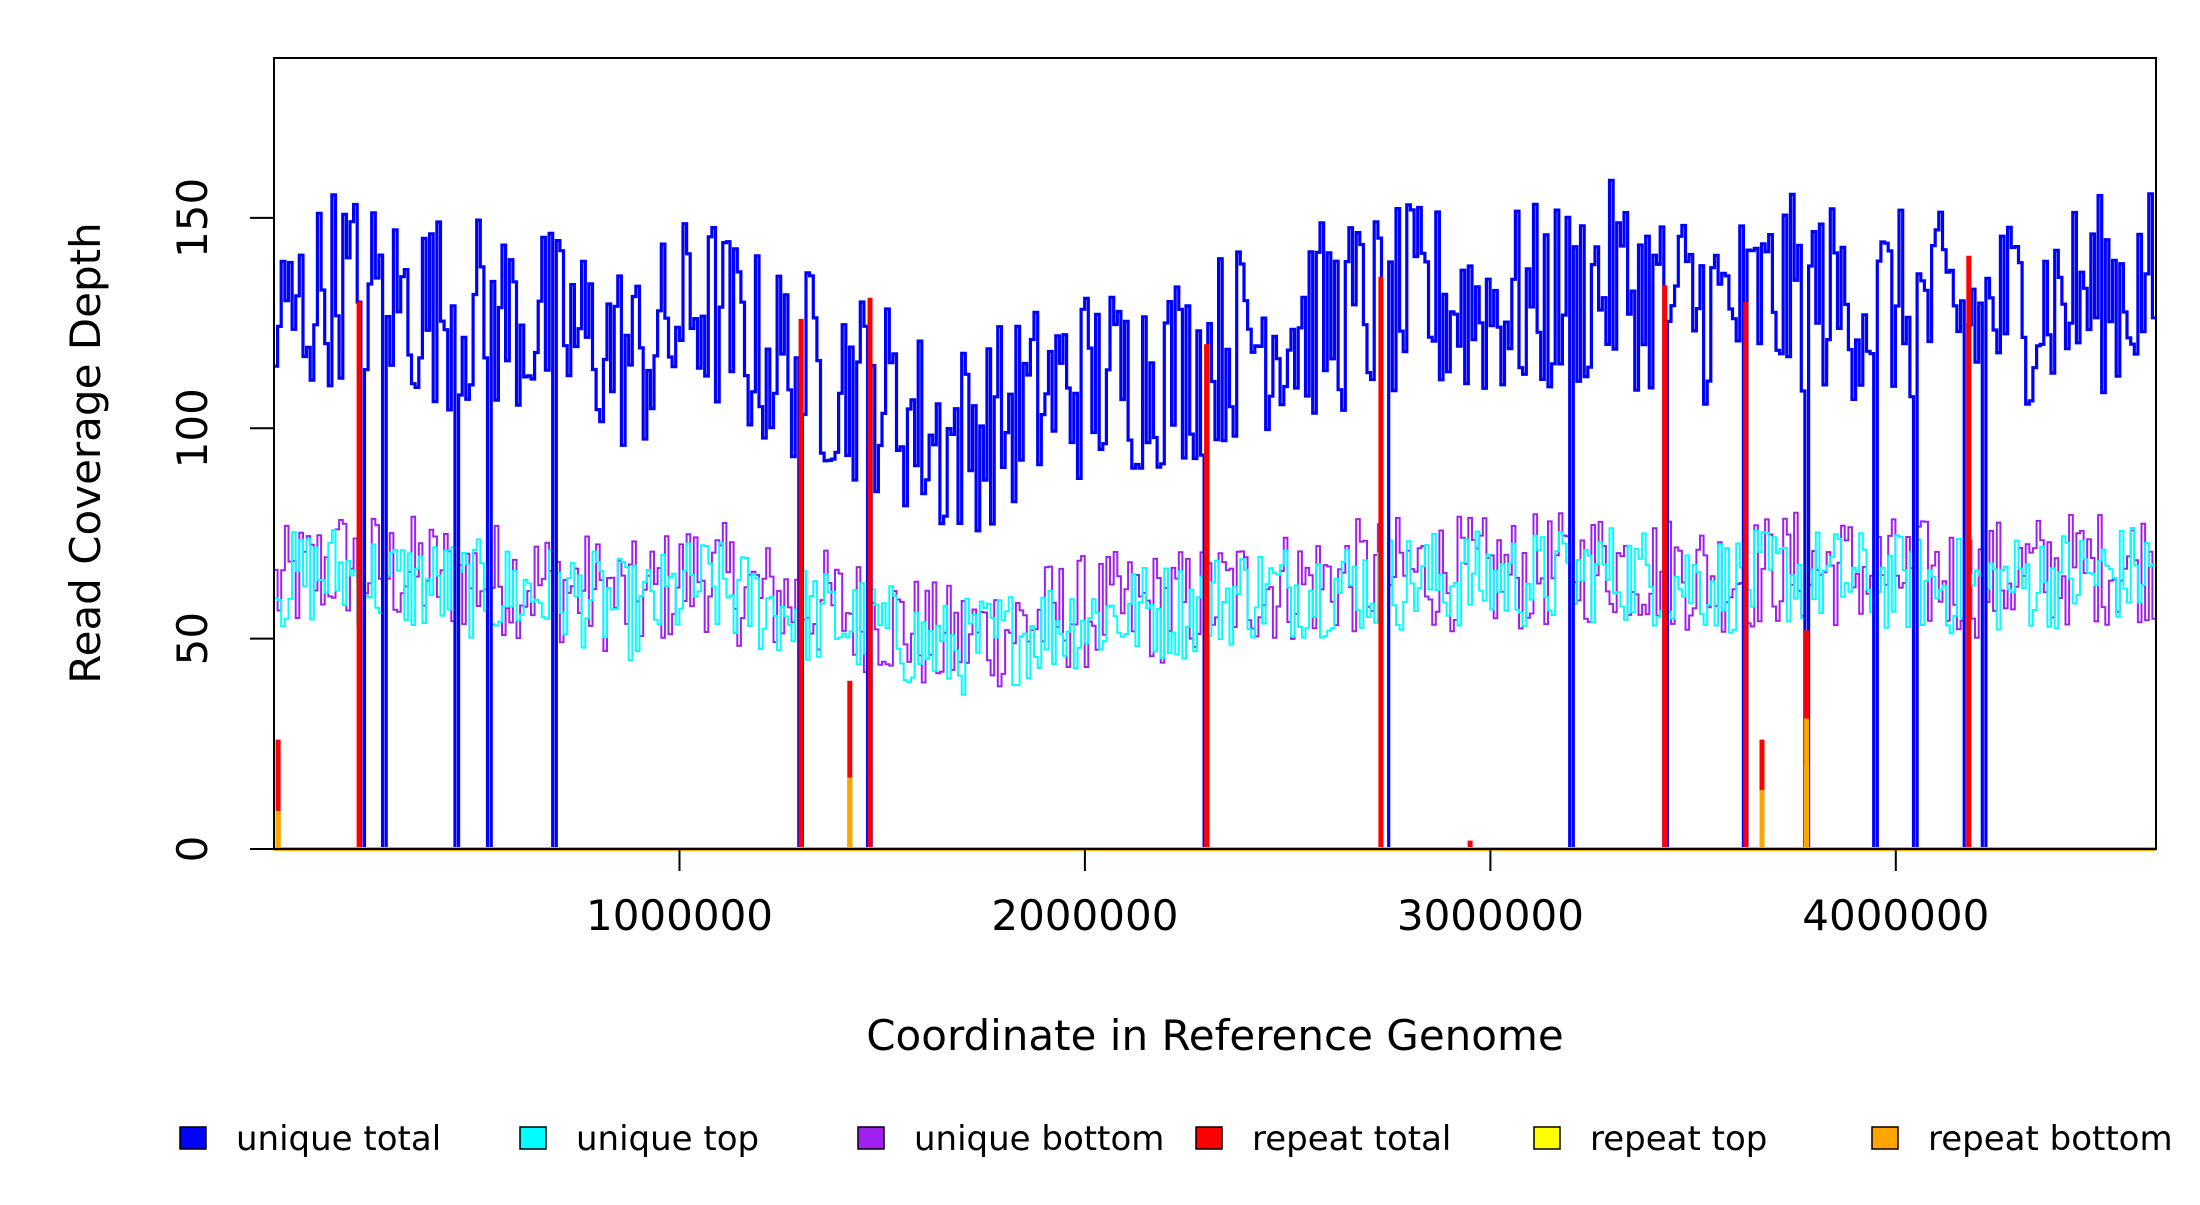  Describe the element at coordinates (1895, 915) in the screenshot. I see `x-tick-label: 4000000` at that location.